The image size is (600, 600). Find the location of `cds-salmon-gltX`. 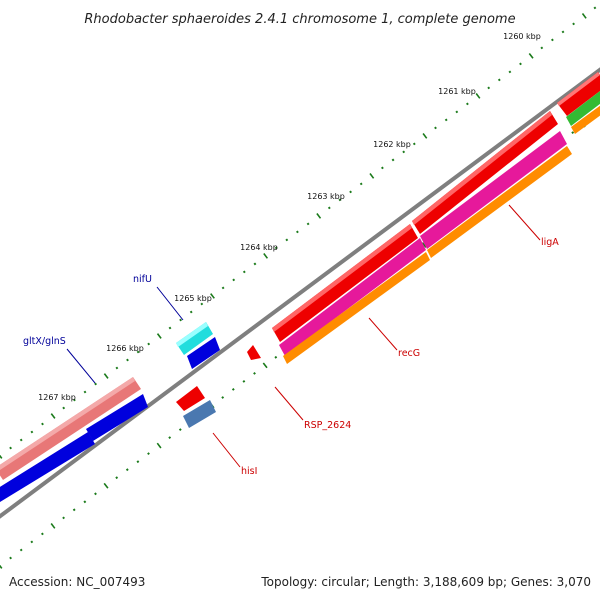

cds-salmon-gltX is located at coordinates (70, 428).